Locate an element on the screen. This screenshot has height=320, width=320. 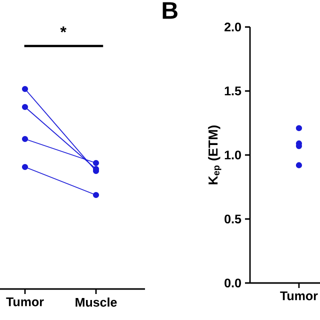
y-tick-label: 2.0 is located at coordinates (232, 27).